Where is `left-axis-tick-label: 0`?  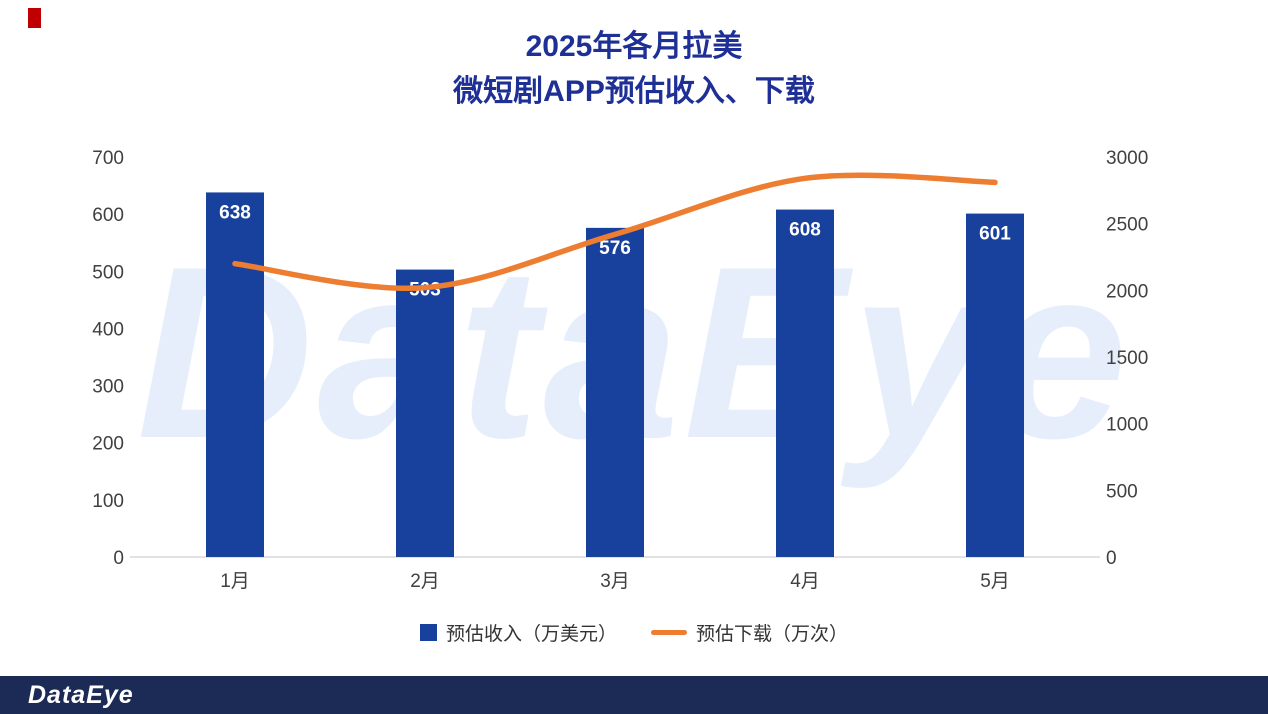
left-axis-tick-label: 0 is located at coordinates (118, 558).